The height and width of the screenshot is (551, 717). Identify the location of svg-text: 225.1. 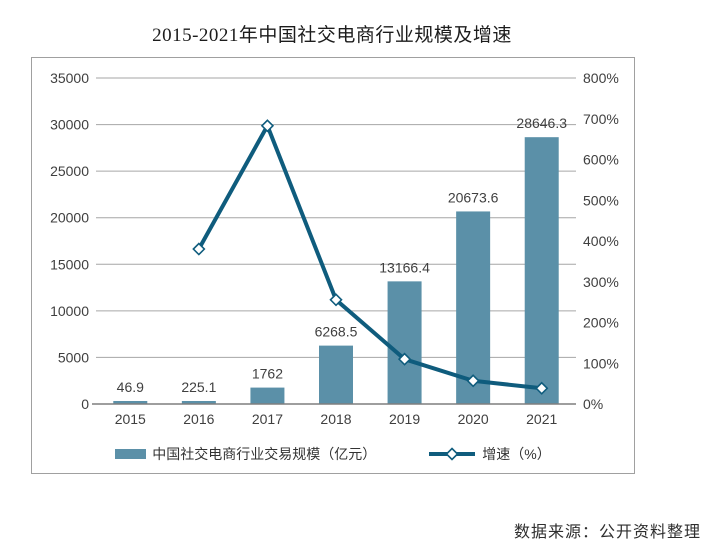
(198, 387).